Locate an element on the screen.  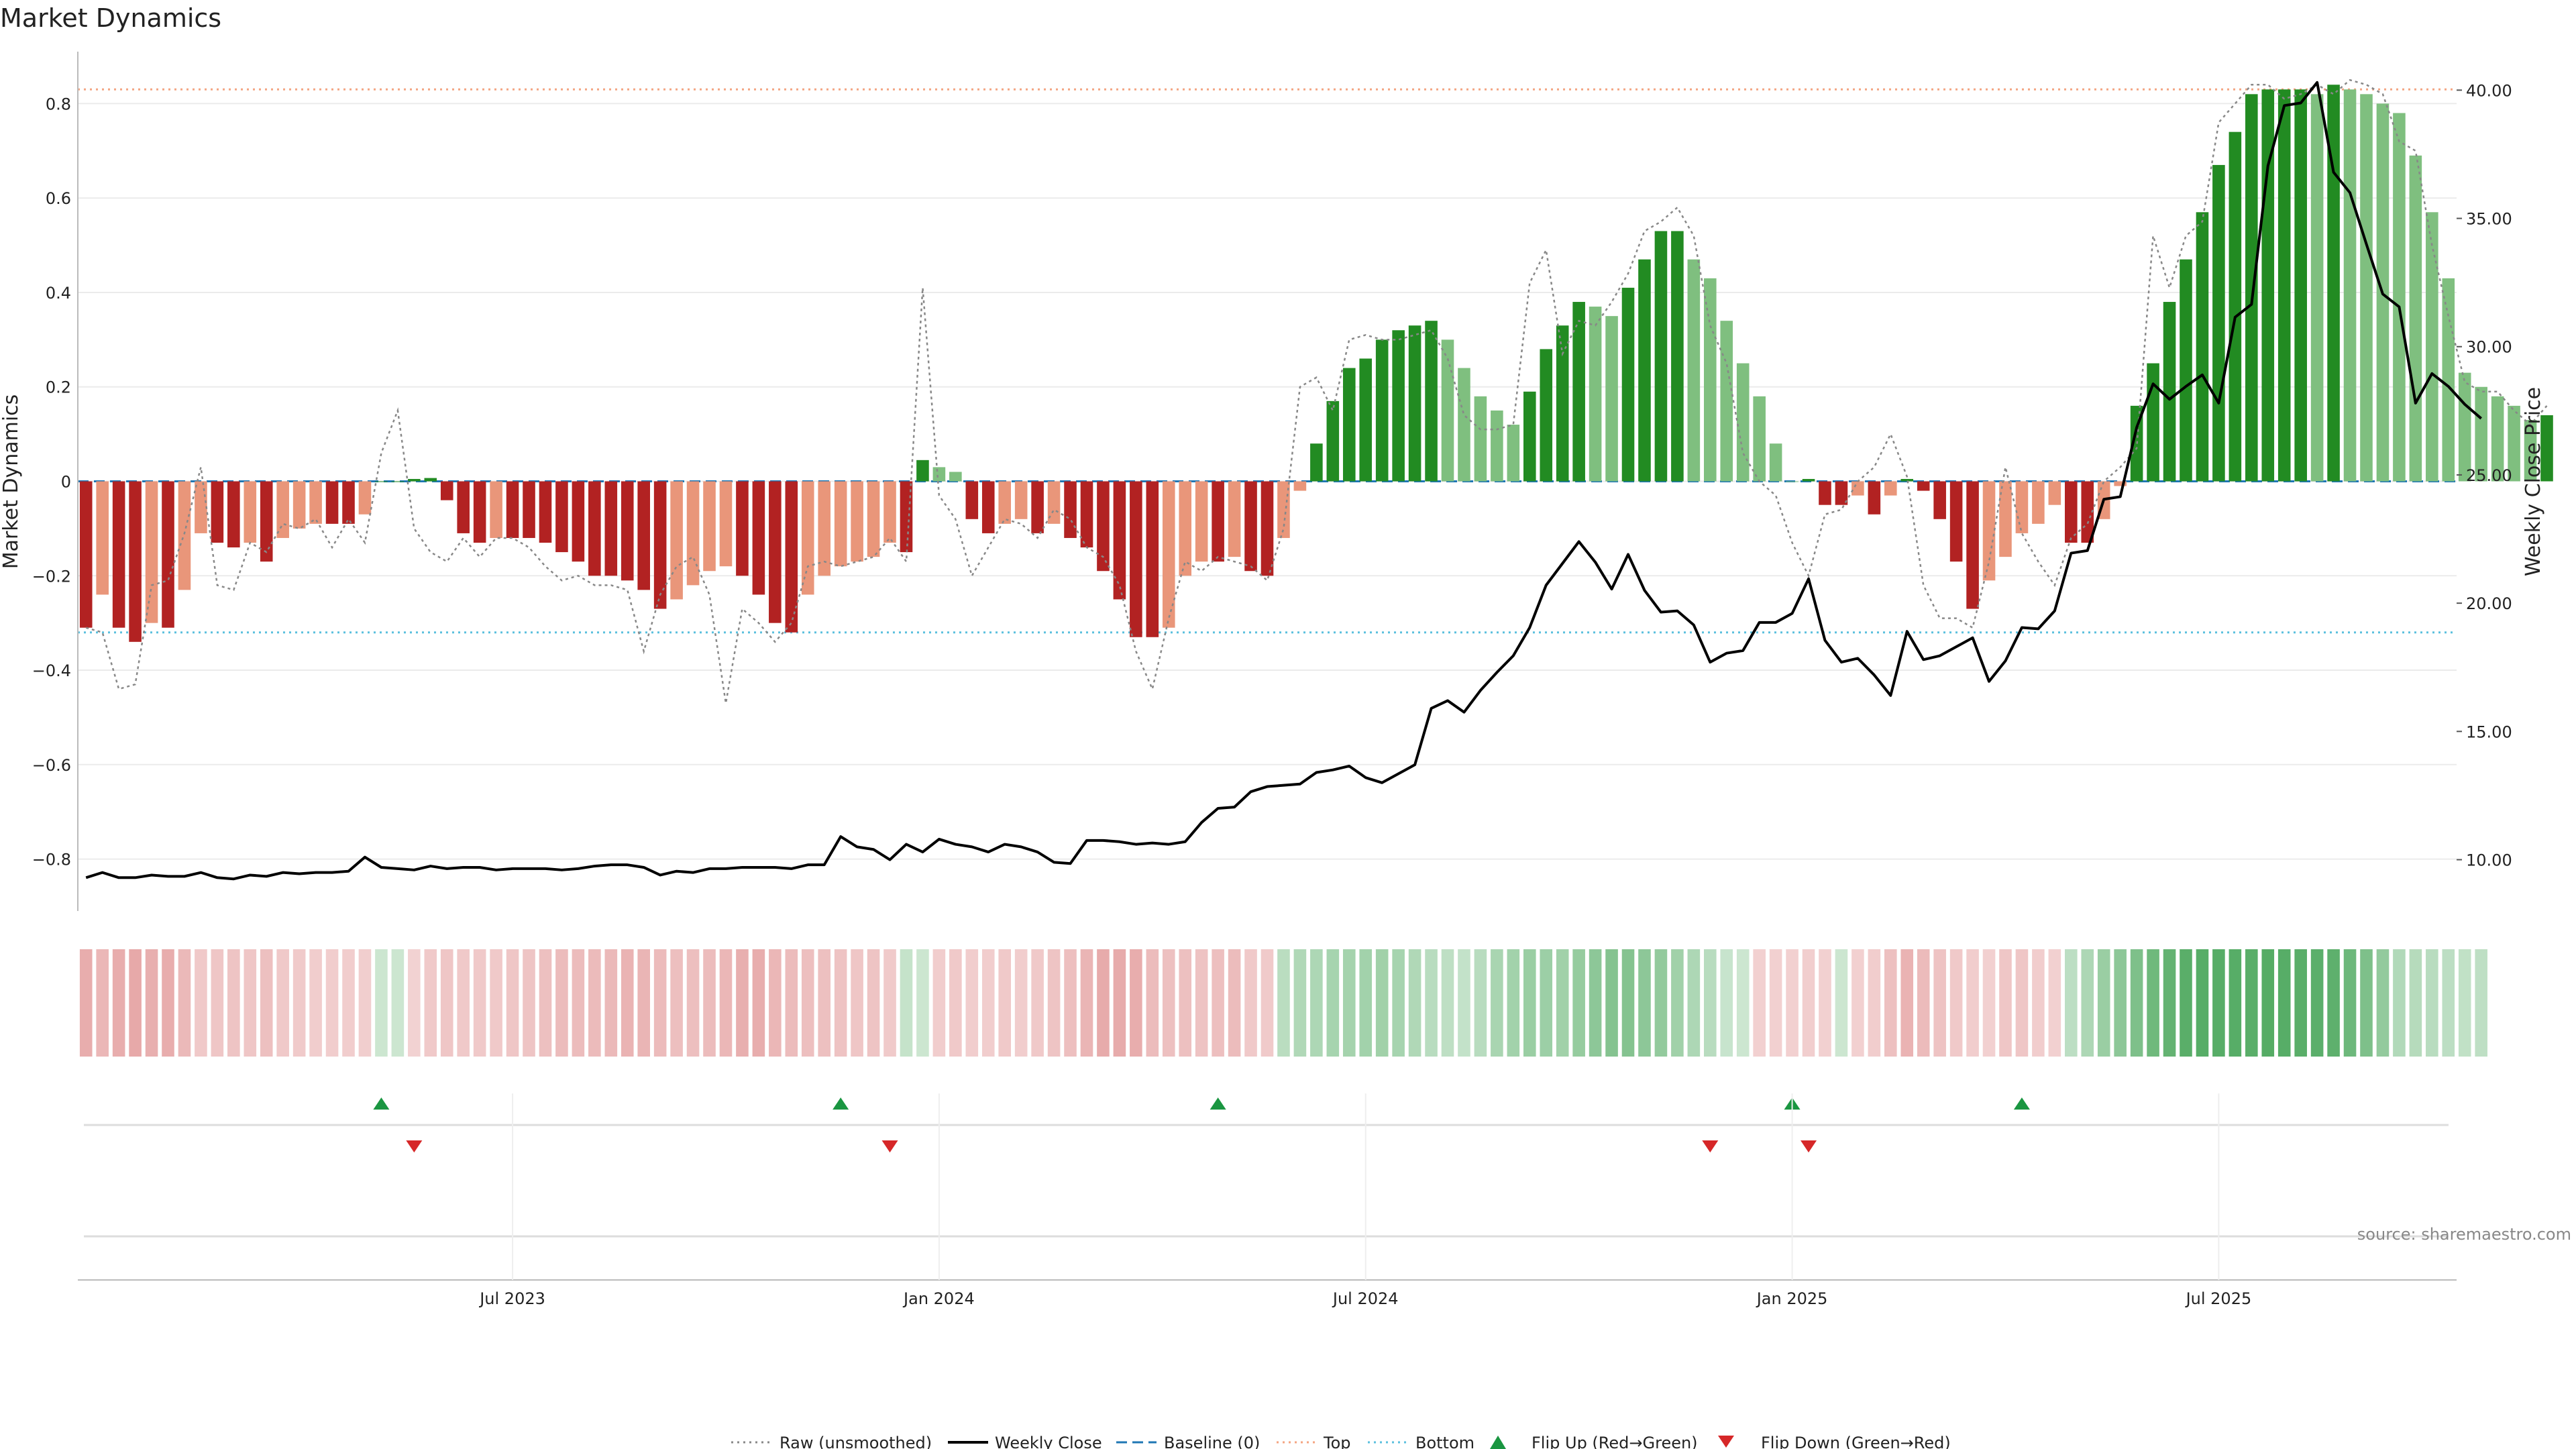
left-tick-label: −0.4 is located at coordinates (51, 670).